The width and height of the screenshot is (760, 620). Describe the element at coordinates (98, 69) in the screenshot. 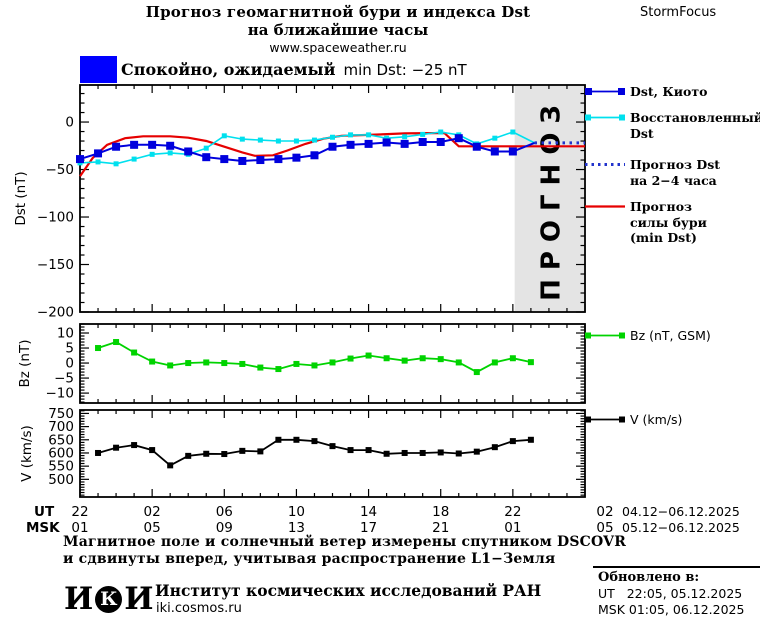

I see `status-color-swatch` at that location.